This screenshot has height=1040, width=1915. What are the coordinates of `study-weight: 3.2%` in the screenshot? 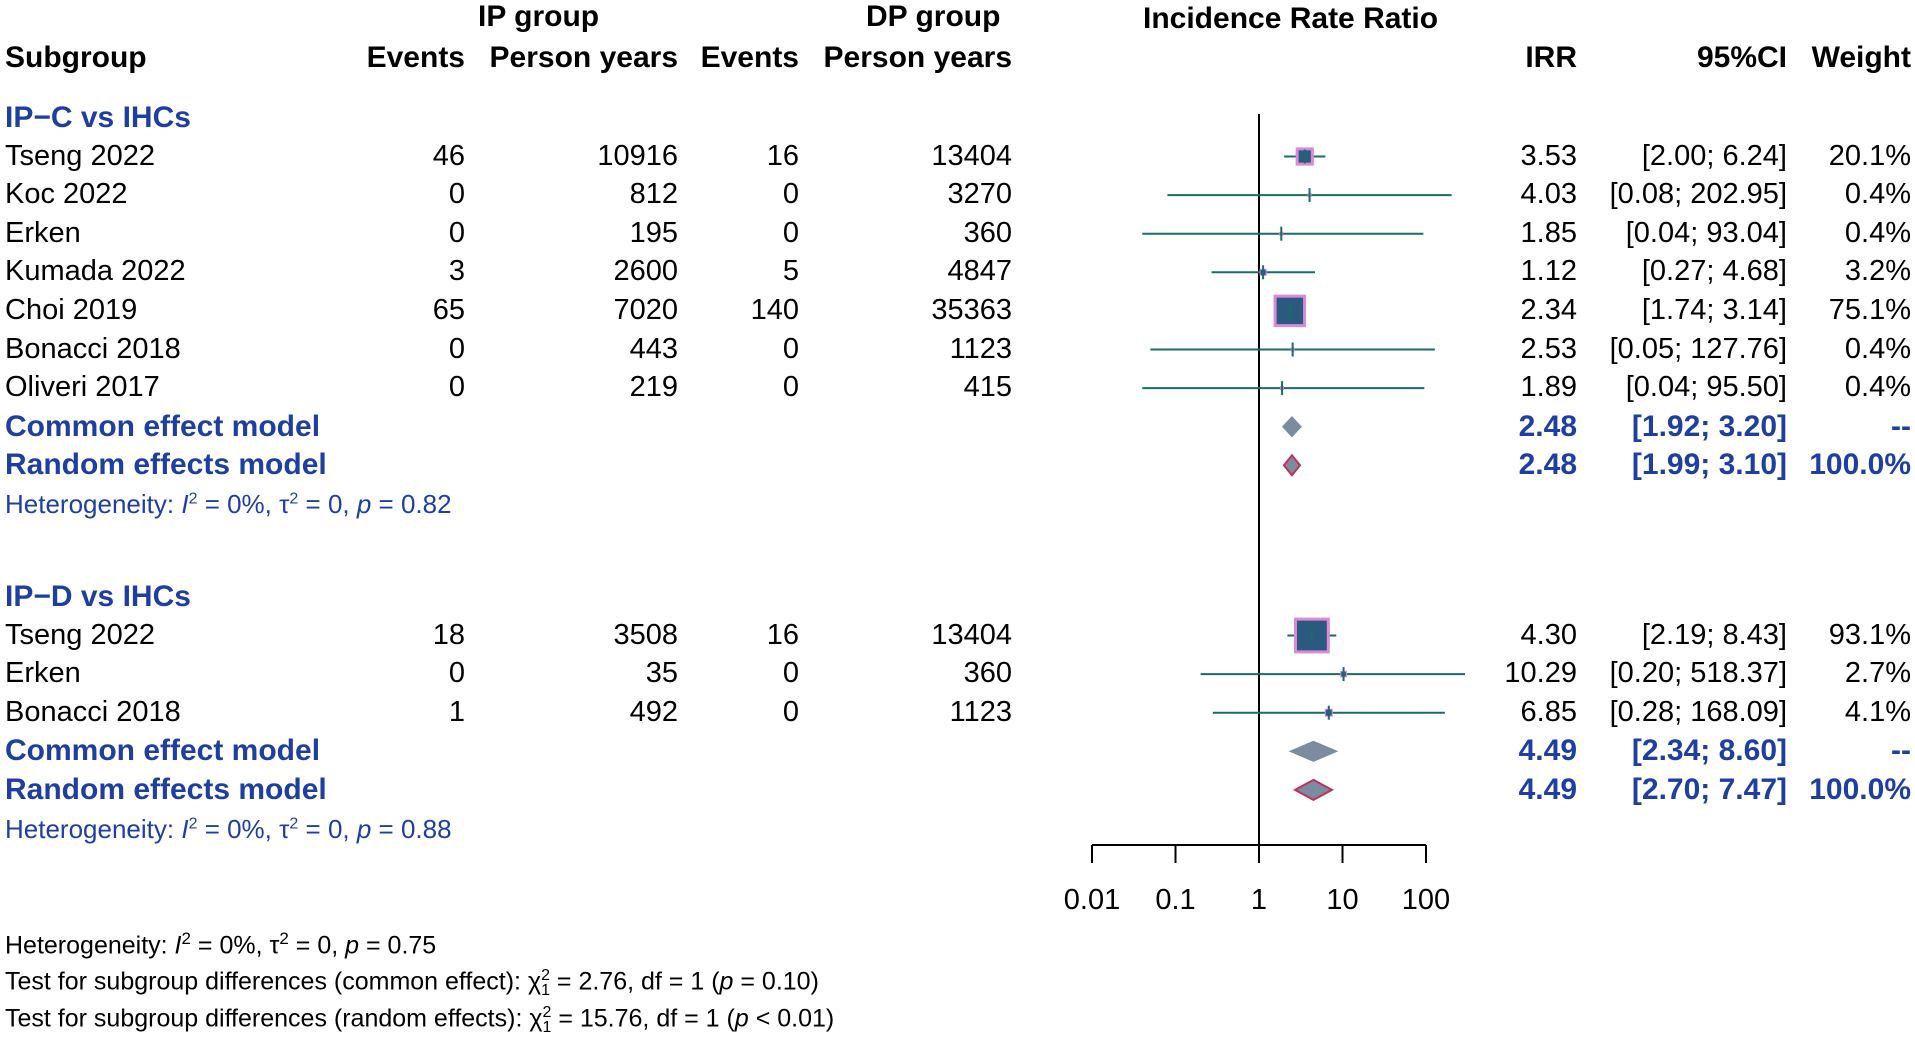 It's located at (1877, 271).